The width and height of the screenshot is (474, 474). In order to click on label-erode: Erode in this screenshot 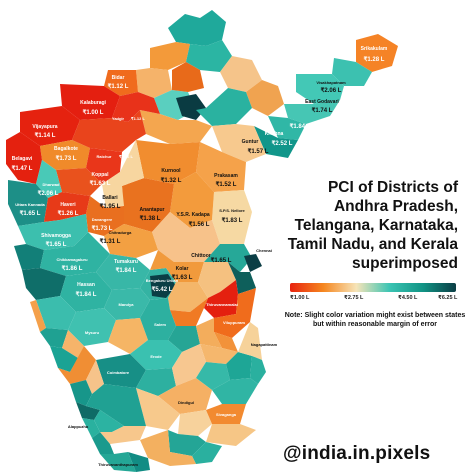, I will do `click(156, 356)`.